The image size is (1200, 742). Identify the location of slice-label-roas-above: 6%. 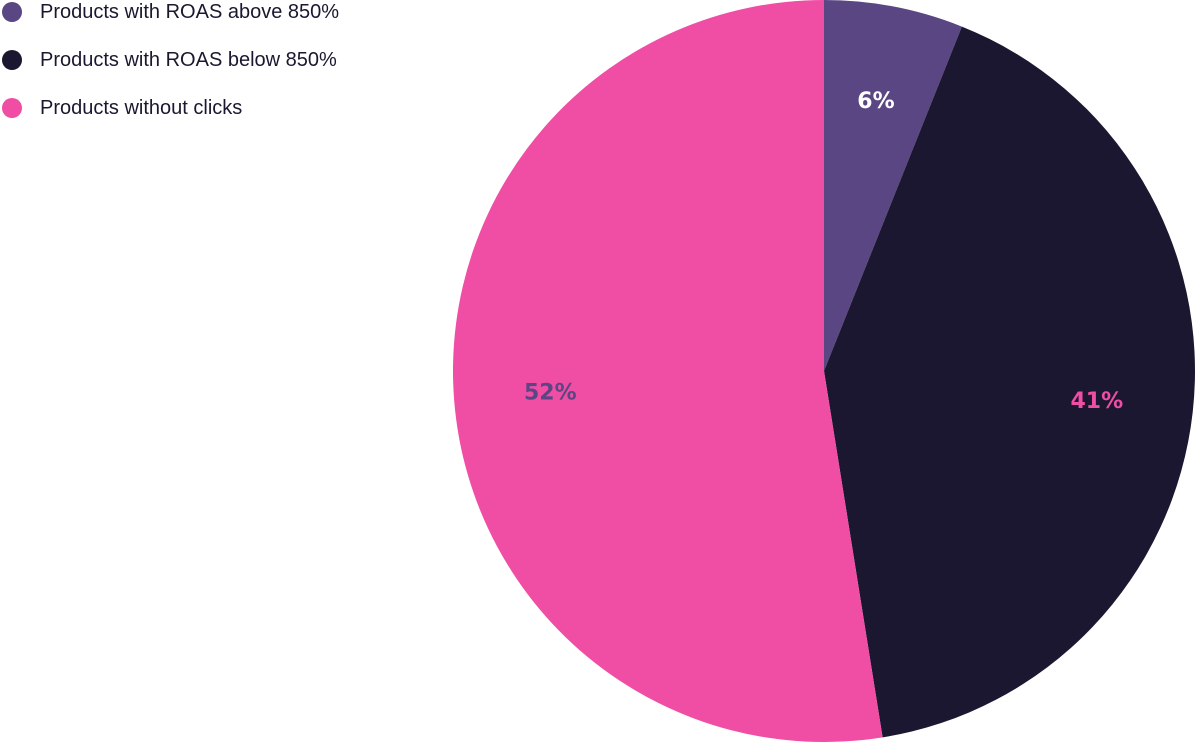
(875, 101).